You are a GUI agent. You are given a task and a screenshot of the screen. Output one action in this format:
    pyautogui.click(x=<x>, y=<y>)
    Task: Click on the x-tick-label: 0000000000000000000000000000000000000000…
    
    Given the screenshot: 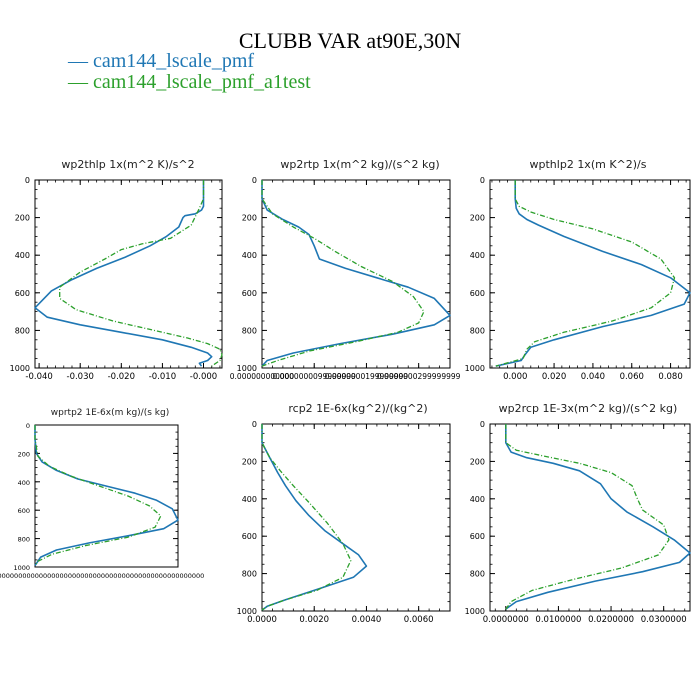 What is the action you would take?
    pyautogui.click(x=102, y=576)
    